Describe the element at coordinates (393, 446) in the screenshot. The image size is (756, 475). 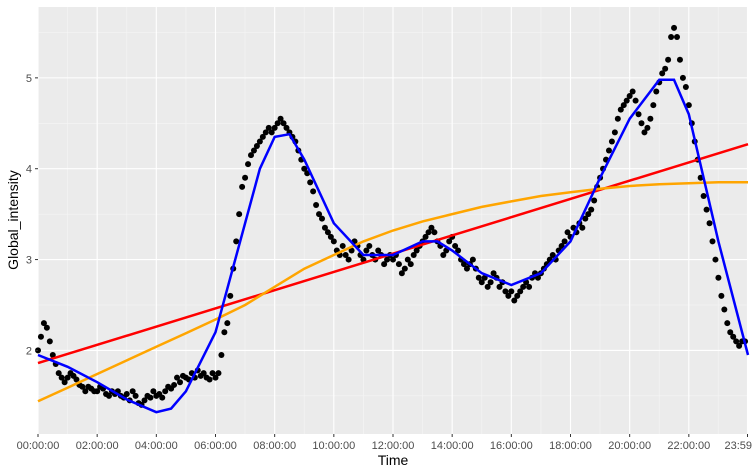
I see `x-tick-label: 12:00:00` at that location.